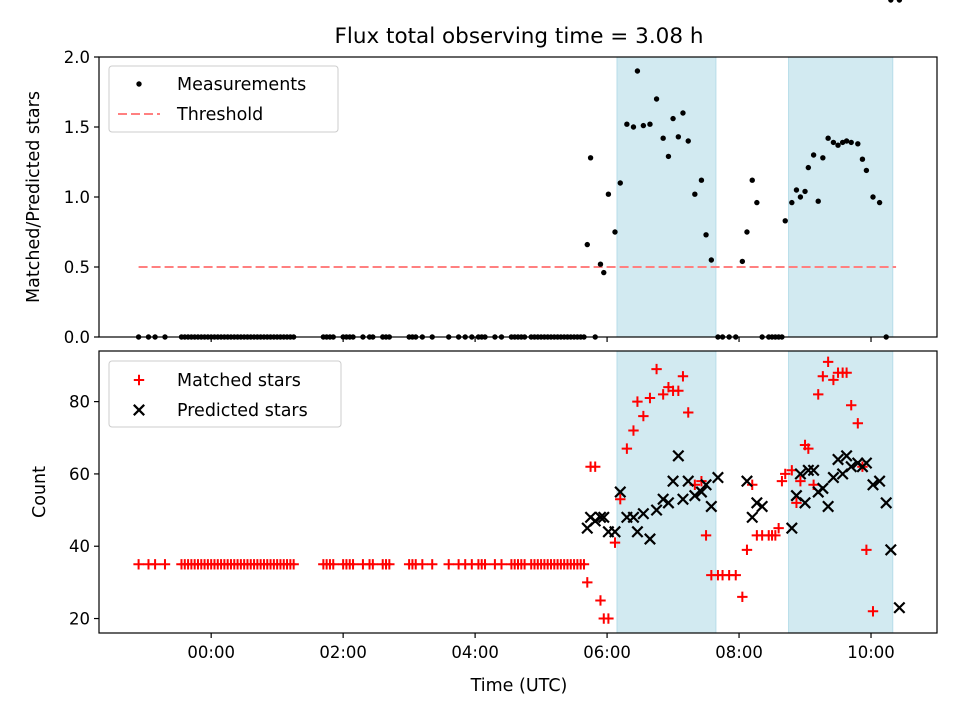 The width and height of the screenshot is (960, 720). Describe the element at coordinates (77, 127) in the screenshot. I see `y-tick-label: 1.5` at that location.